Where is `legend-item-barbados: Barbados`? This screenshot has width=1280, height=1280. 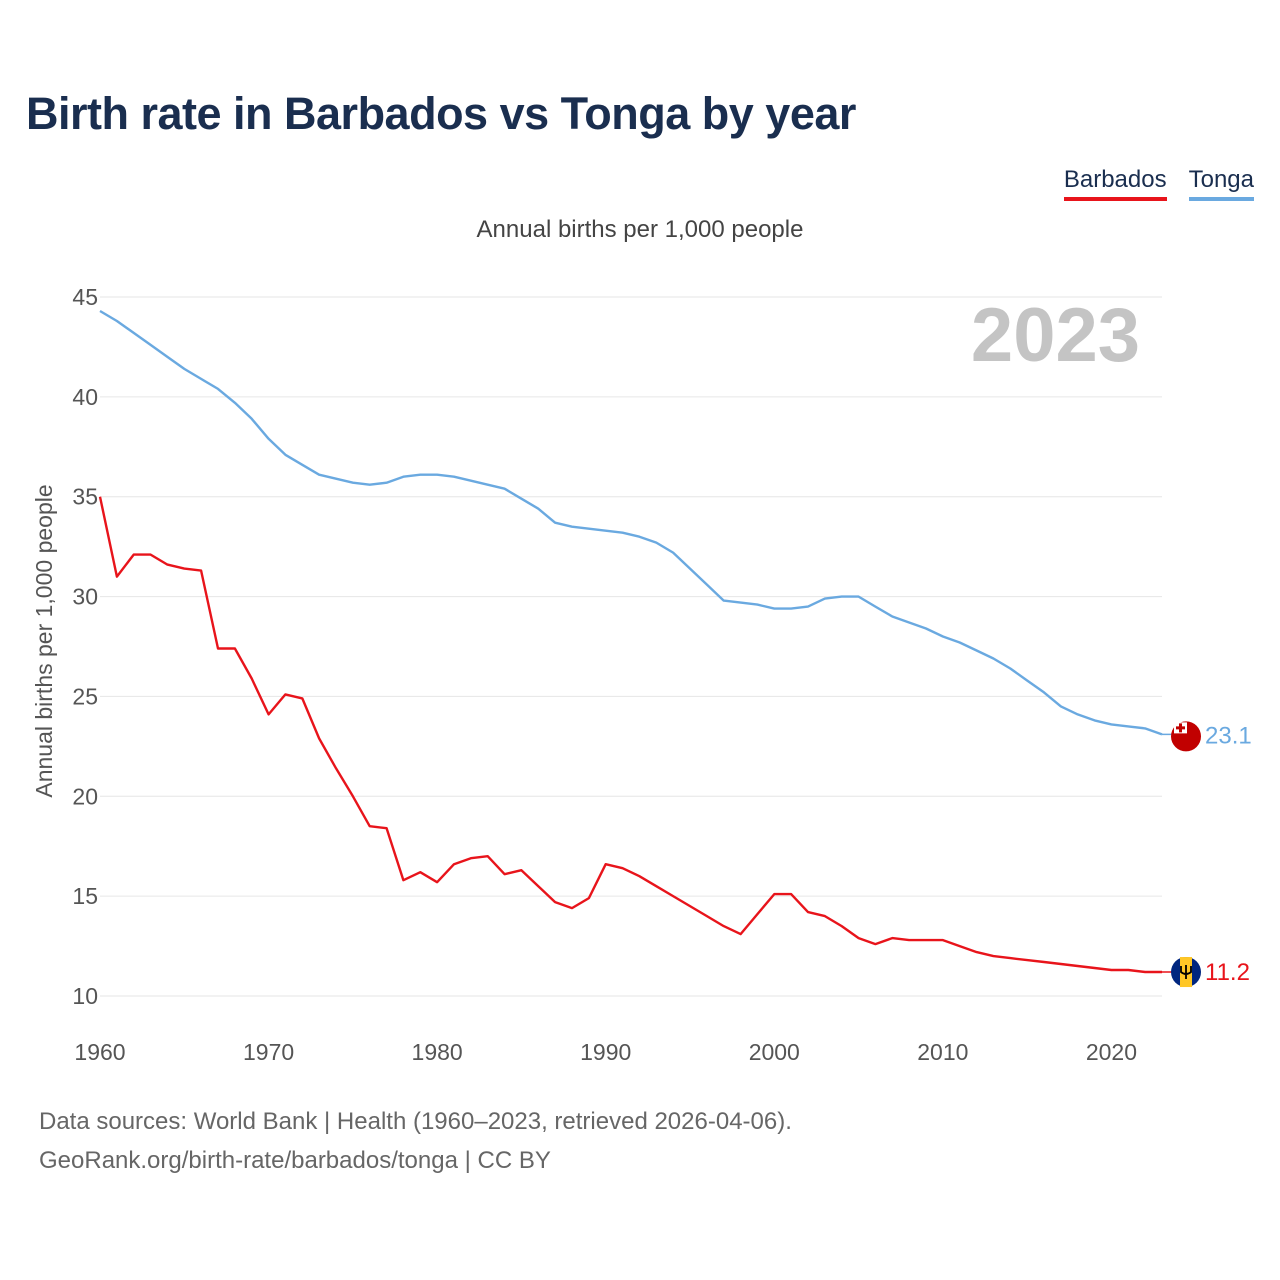
legend-item-barbados: Barbados is located at coordinates (1115, 183).